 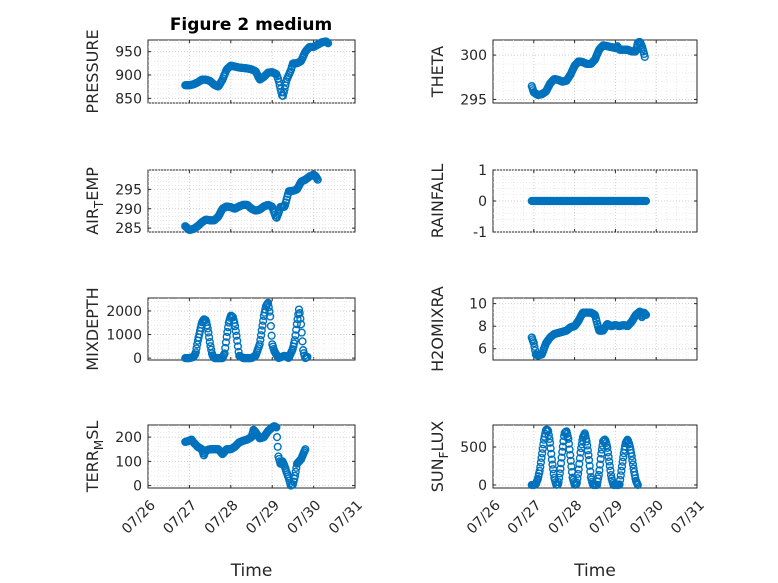 I want to click on subplot-h2omixra: 6 8 10 H2OMIXRA, so click(x=563, y=329).